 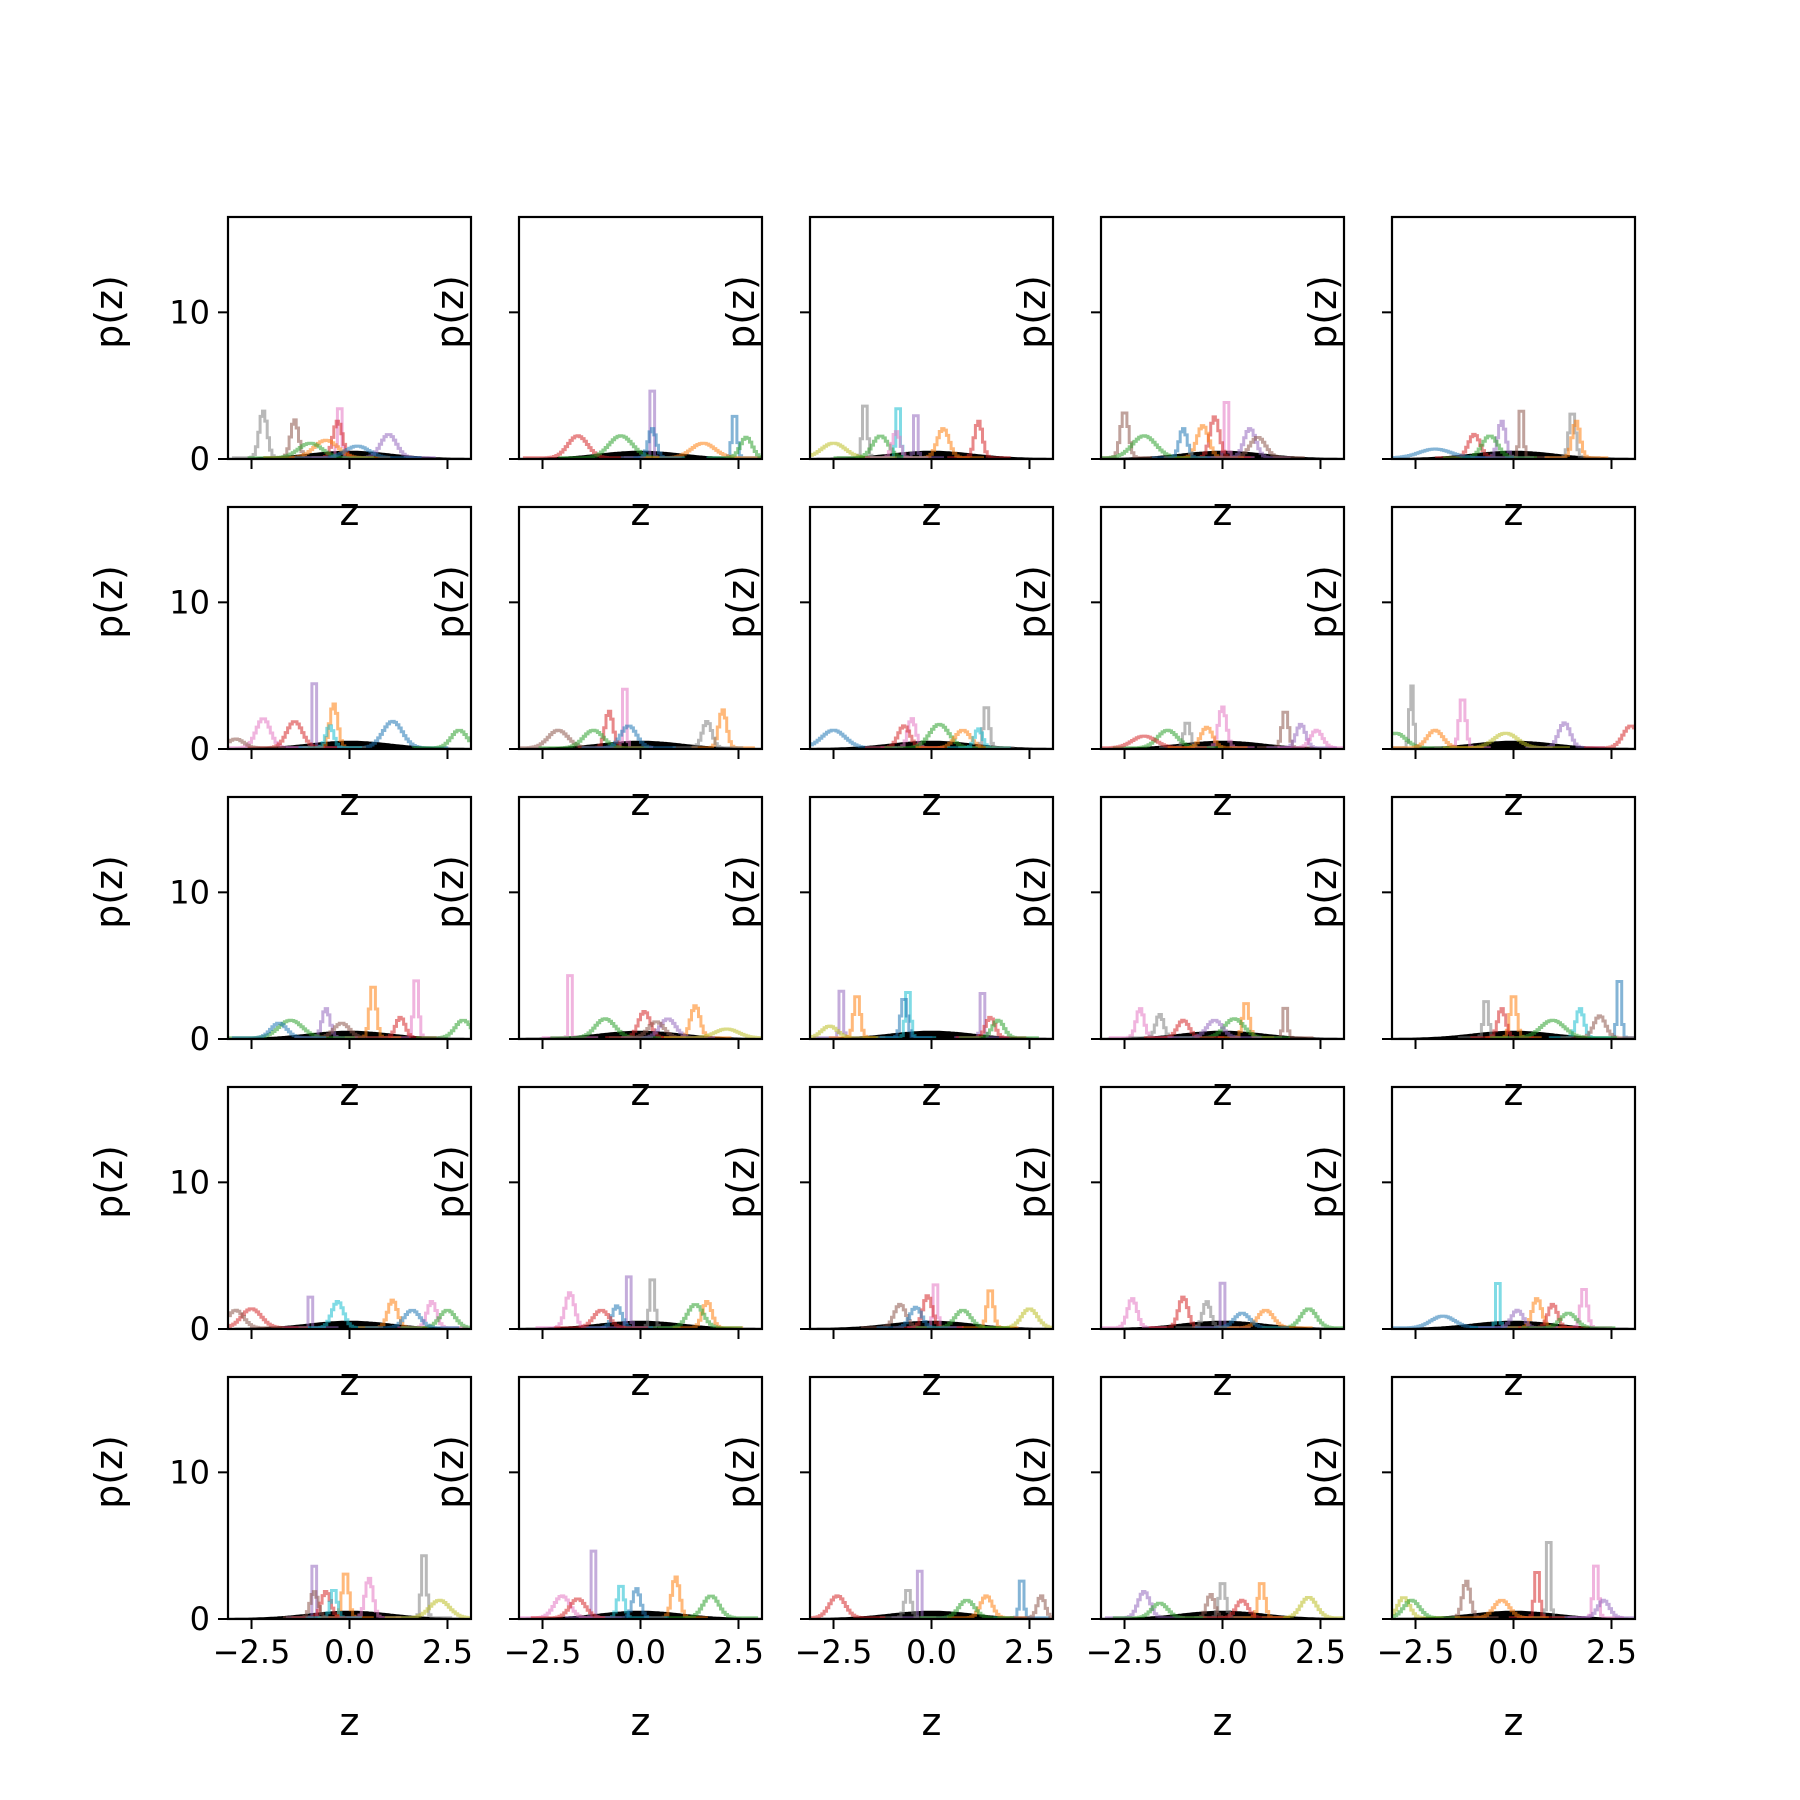 What do you see at coordinates (887, 954) in the screenshot?
I see `panel-13: z p(z)` at bounding box center [887, 954].